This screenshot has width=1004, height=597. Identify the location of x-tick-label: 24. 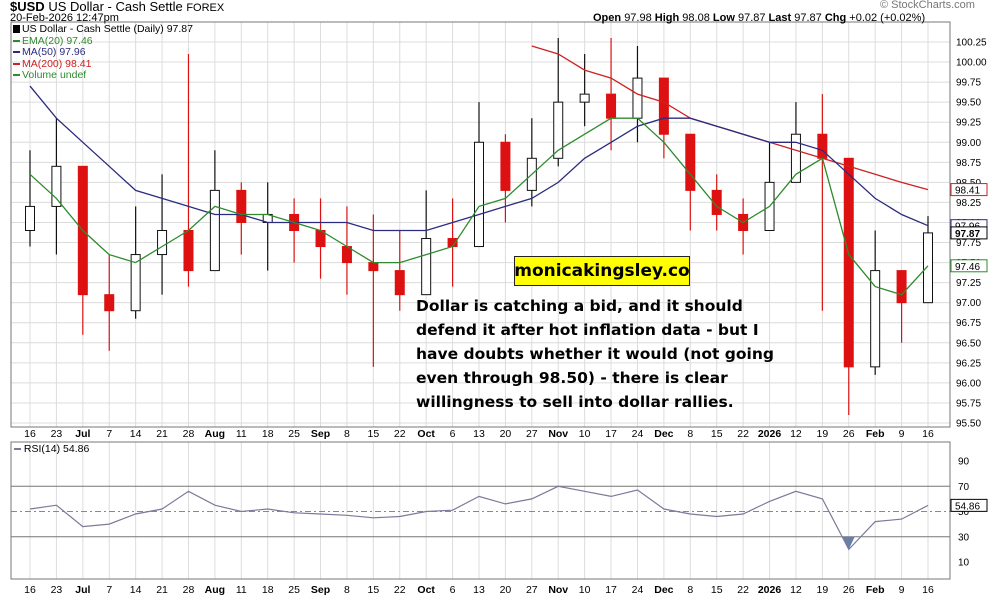
(638, 590).